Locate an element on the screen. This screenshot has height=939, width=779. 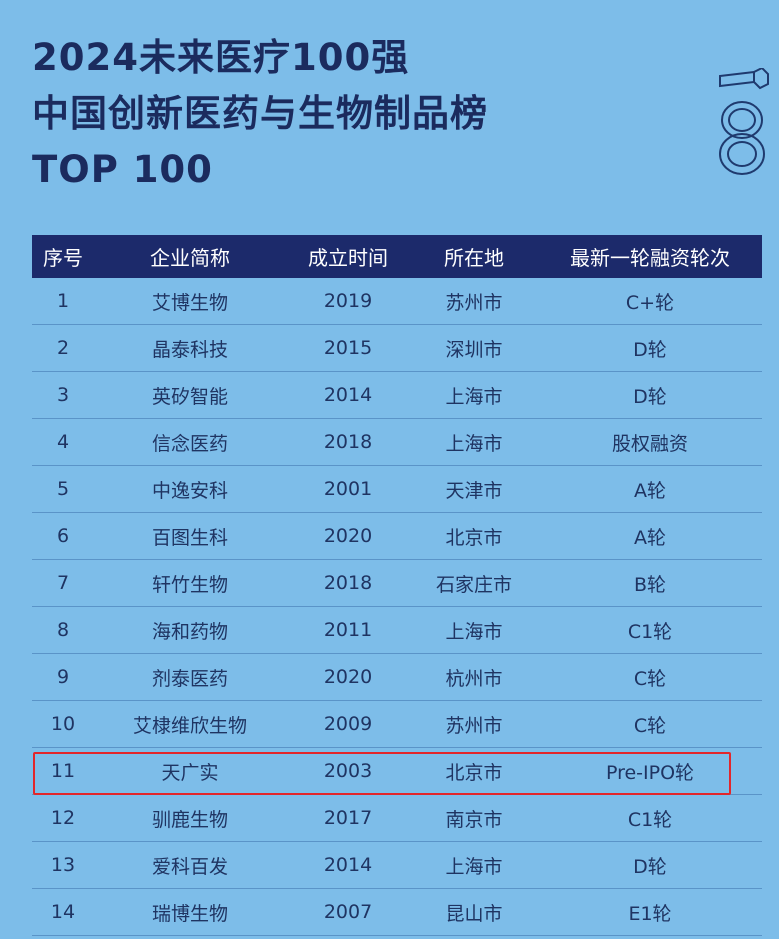
cell-location: 石家庄市 is located at coordinates (474, 583).